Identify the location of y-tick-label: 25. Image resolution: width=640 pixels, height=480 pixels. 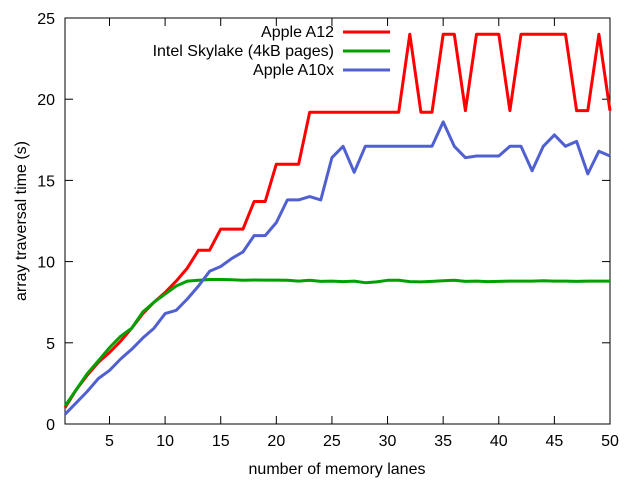
(46, 19).